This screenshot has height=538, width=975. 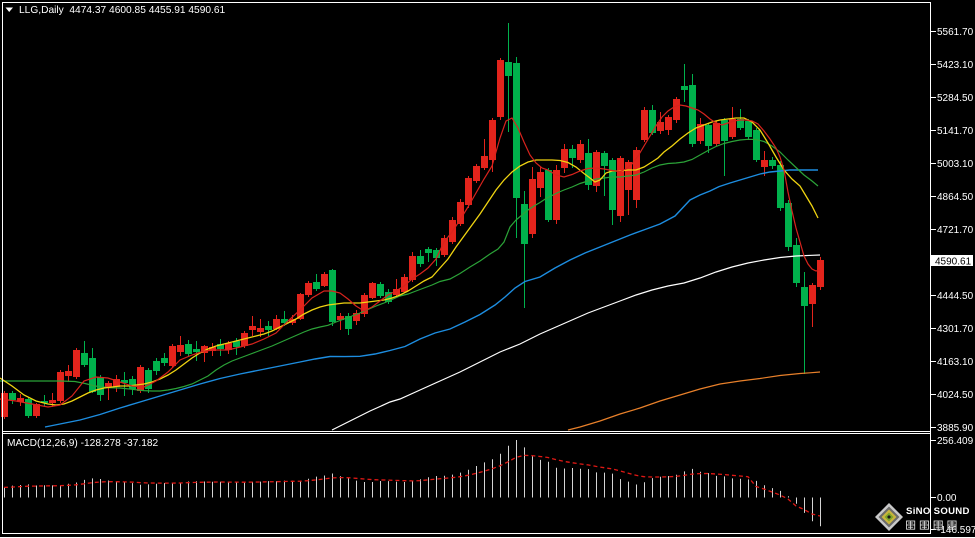 What do you see at coordinates (955, 197) in the screenshot?
I see `svg-text: 4864.50` at bounding box center [955, 197].